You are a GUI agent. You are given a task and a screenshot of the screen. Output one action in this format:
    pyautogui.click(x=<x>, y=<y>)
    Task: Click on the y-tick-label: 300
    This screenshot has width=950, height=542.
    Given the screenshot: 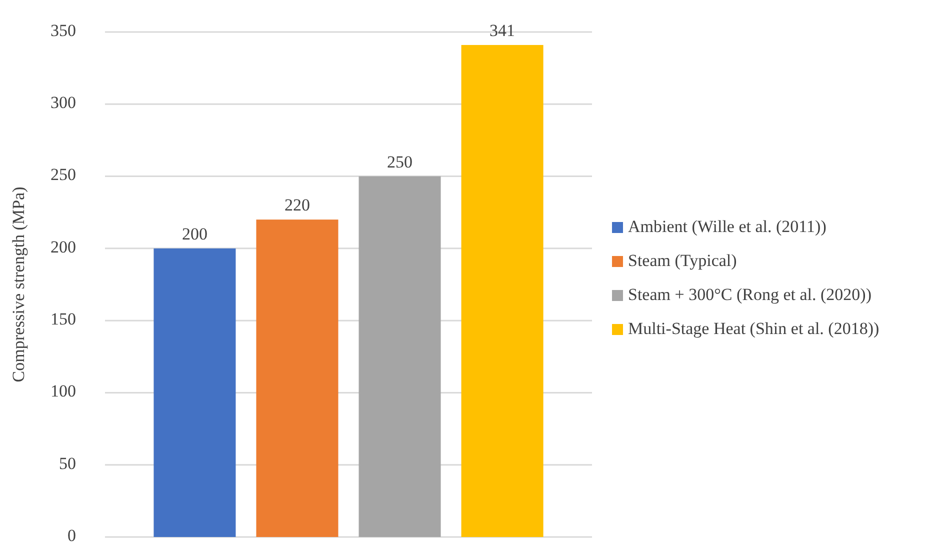 What is the action you would take?
    pyautogui.click(x=63, y=102)
    